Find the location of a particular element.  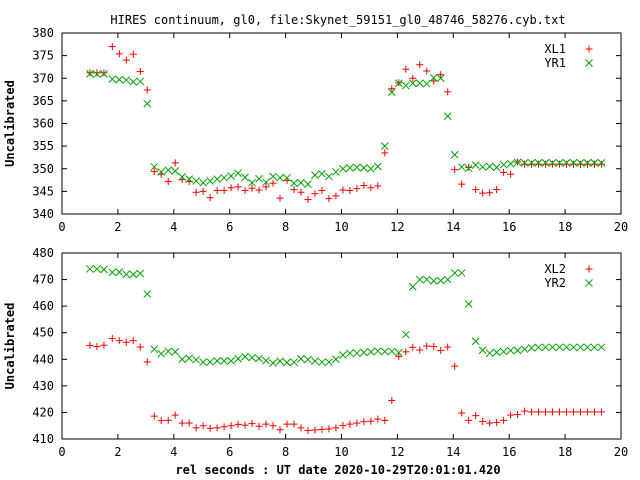

x-tick-label: 6 is located at coordinates (229, 227).